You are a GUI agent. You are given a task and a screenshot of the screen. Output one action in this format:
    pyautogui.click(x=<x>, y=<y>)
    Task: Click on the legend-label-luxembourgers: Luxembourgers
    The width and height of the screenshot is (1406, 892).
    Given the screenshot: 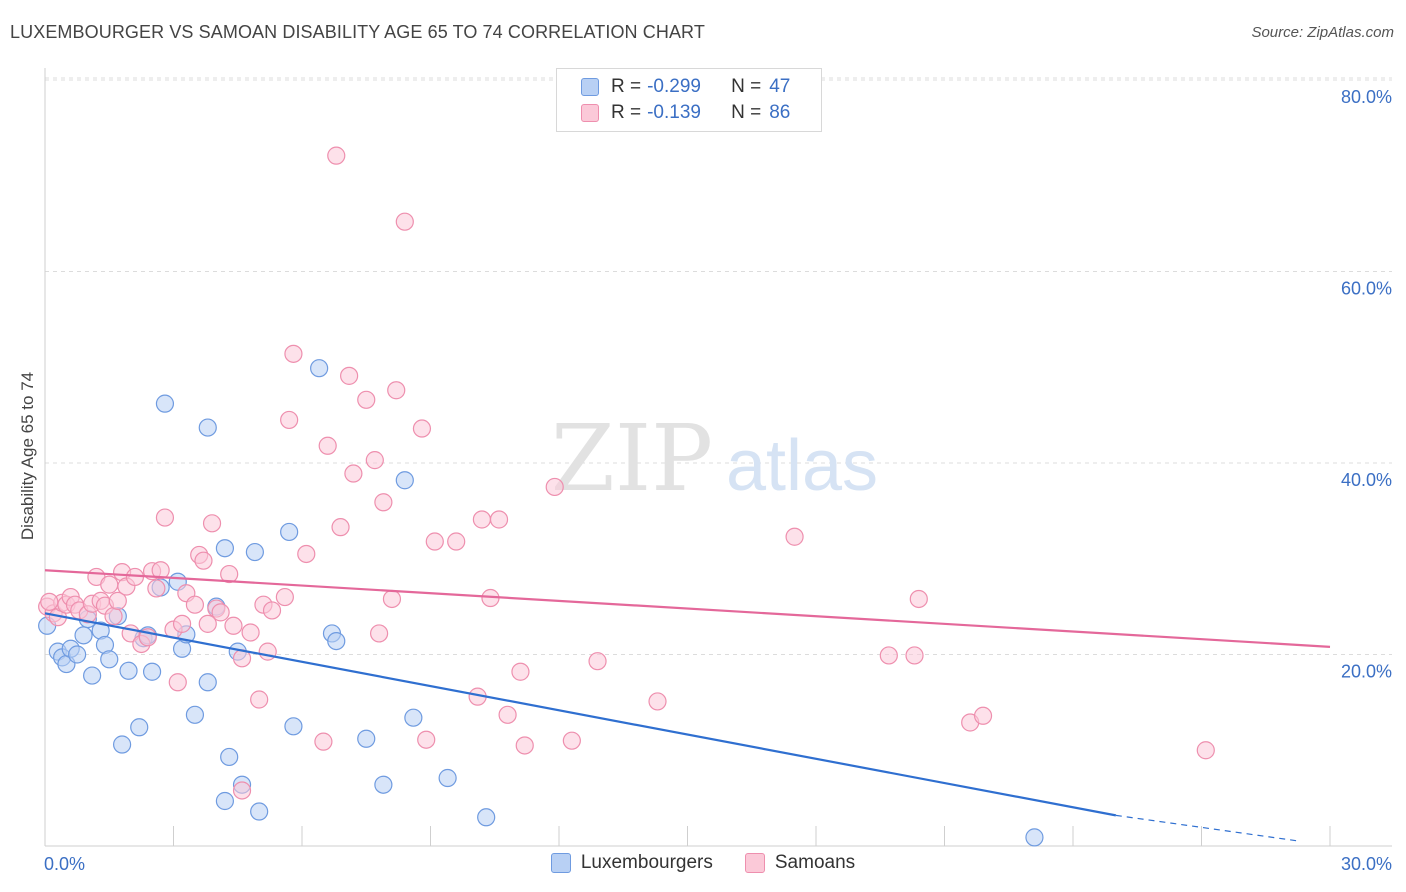 What is the action you would take?
    pyautogui.click(x=646, y=862)
    